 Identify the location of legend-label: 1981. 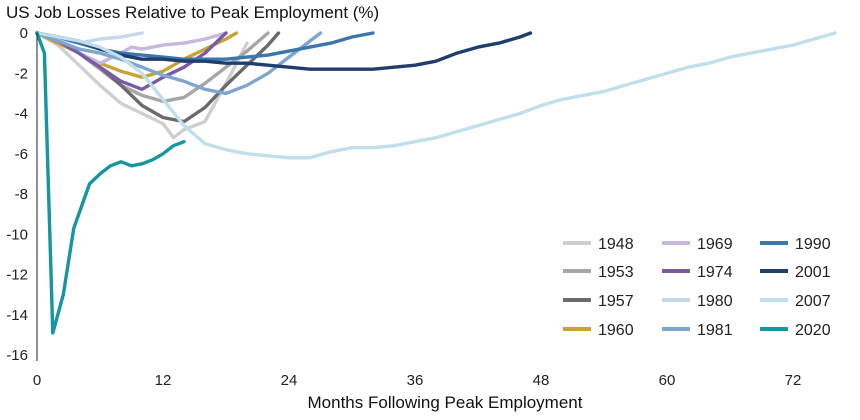
(715, 330).